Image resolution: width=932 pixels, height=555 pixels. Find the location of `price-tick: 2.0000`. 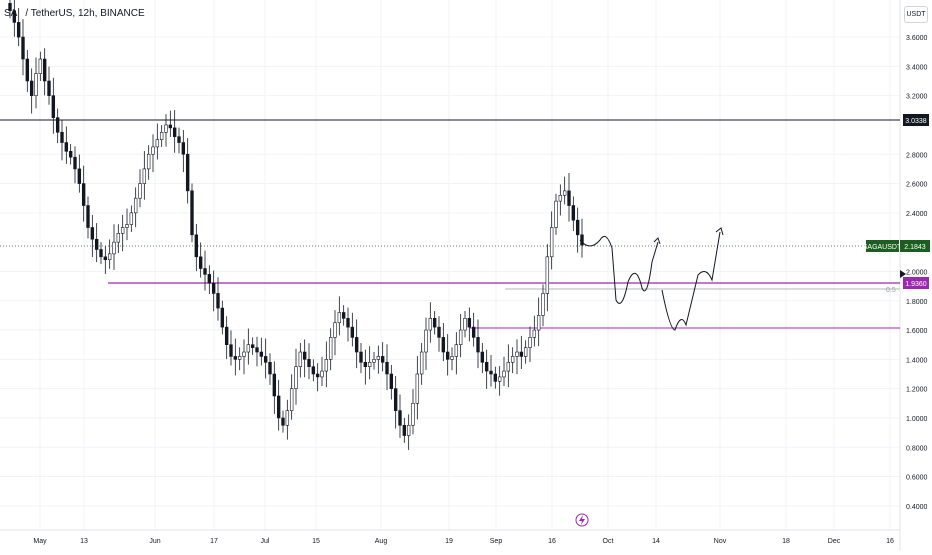

price-tick: 2.0000 is located at coordinates (917, 272).